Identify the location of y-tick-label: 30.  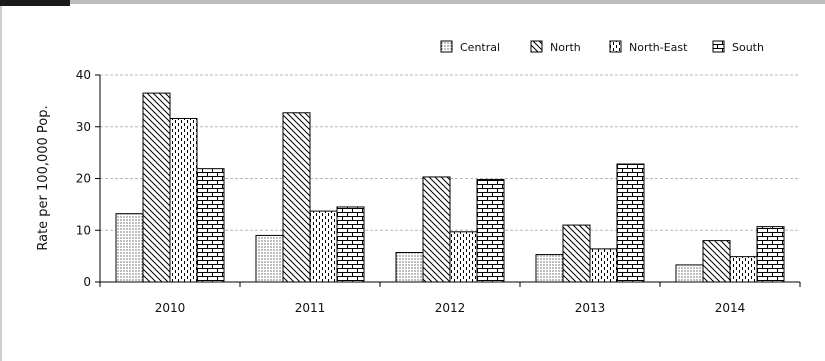
(83, 127).